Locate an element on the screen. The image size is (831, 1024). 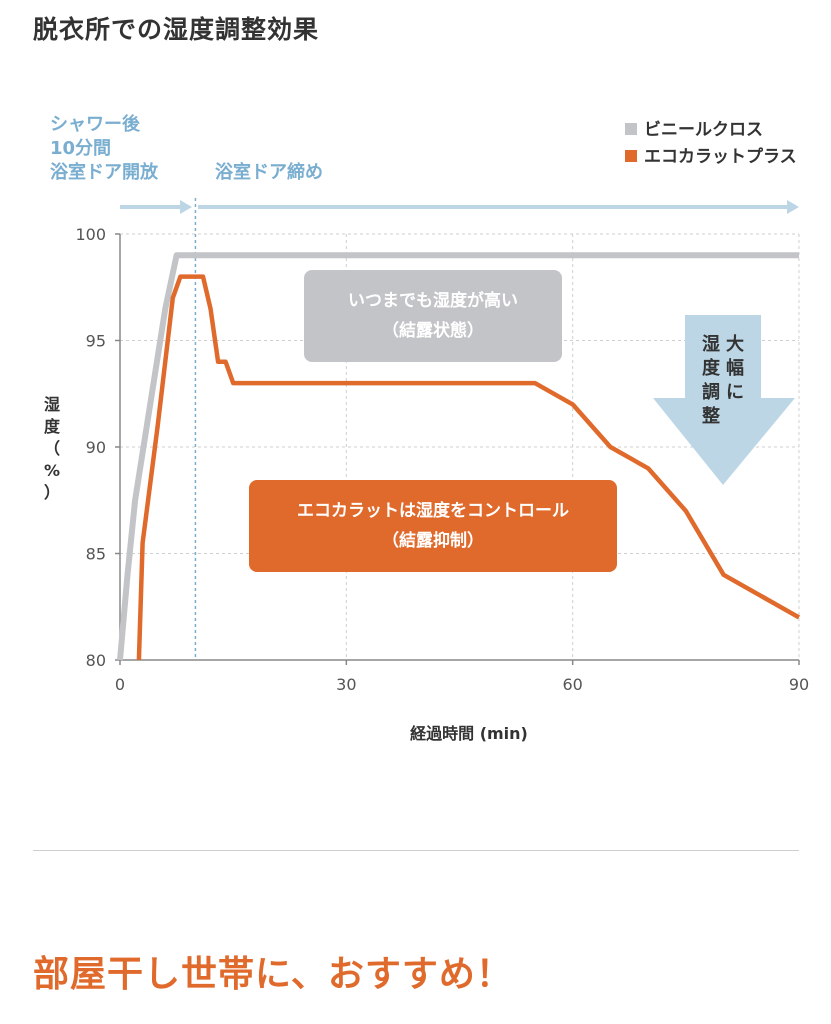
phase-label-closed: 浴室ドア締め is located at coordinates (269, 172).